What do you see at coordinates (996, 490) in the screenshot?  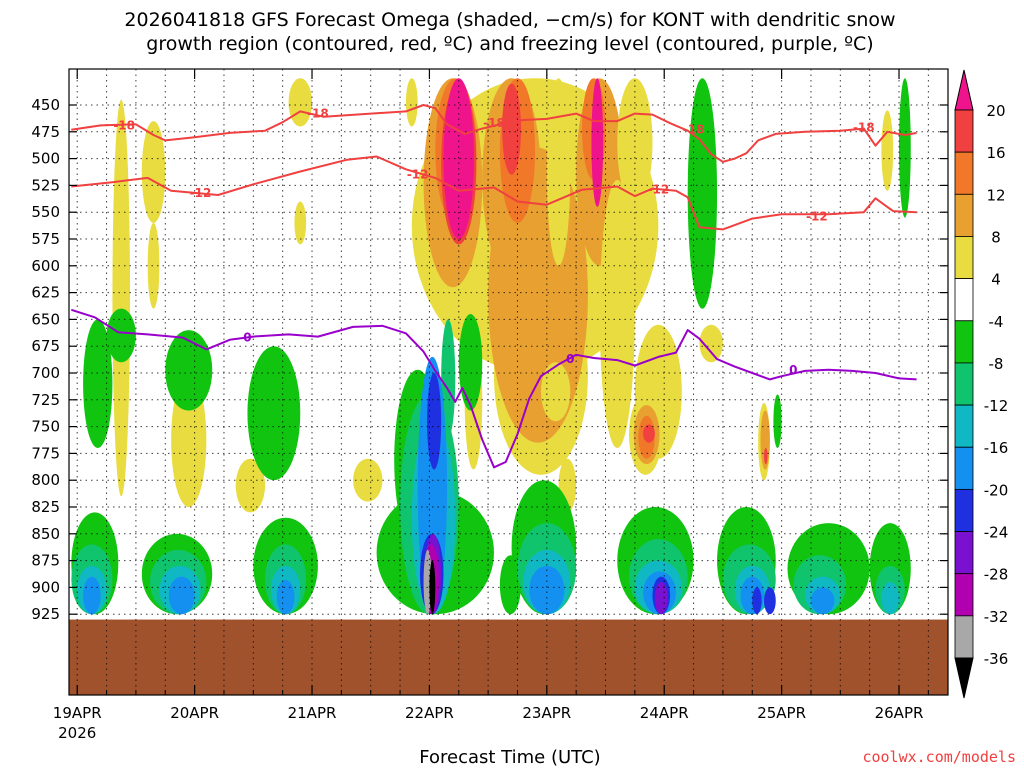 I see `colorbar-label: -20` at bounding box center [996, 490].